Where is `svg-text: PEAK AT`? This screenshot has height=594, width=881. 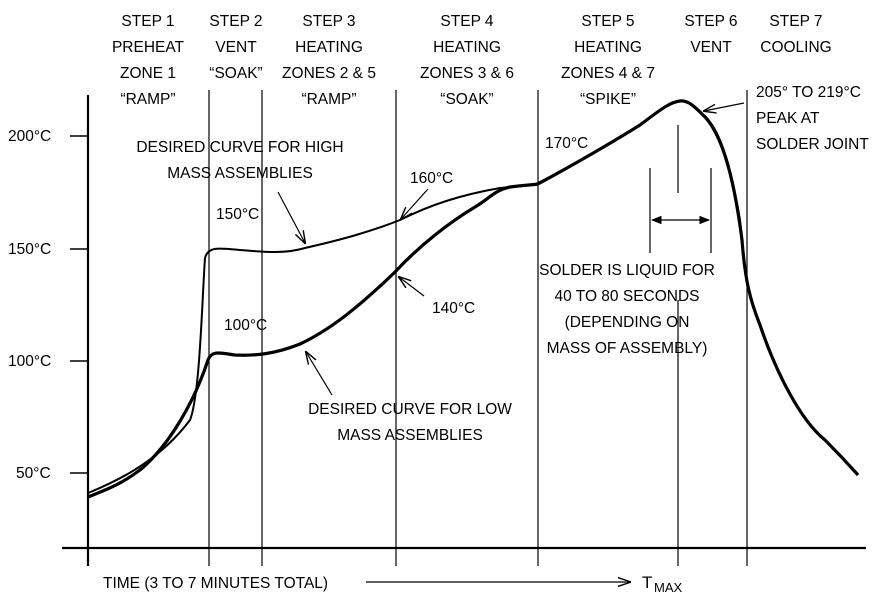
svg-text: PEAK AT is located at coordinates (788, 118).